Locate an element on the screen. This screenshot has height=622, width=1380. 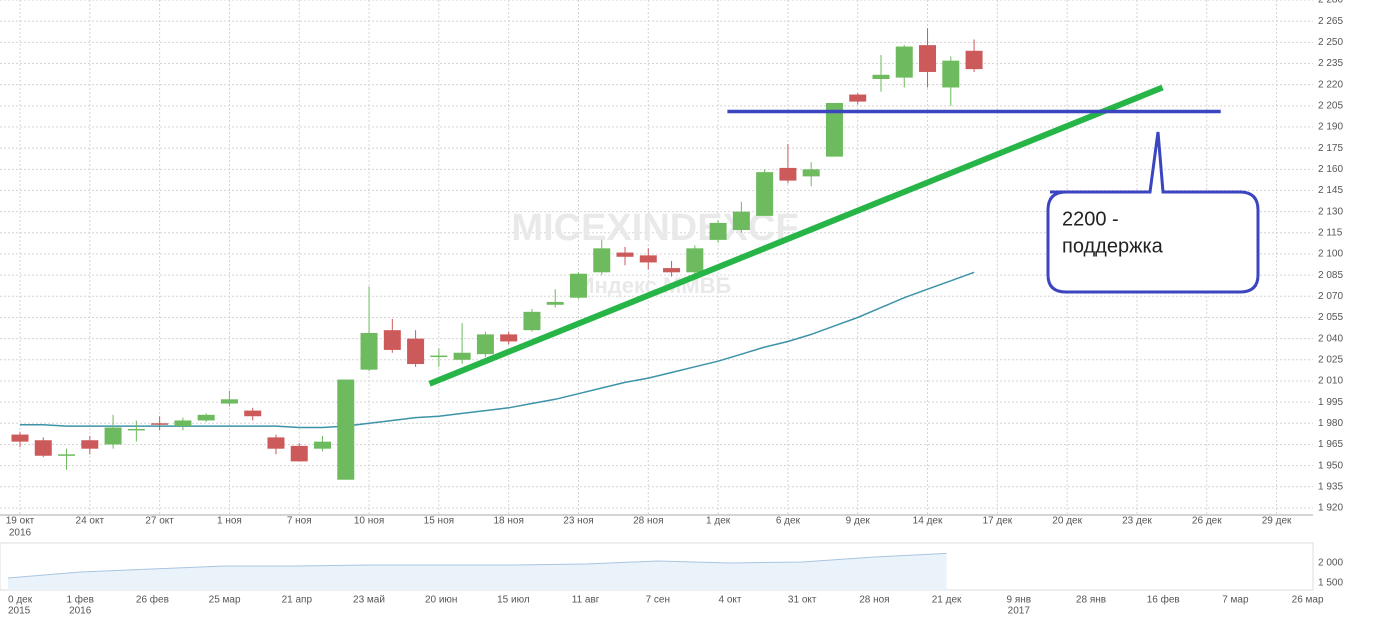
y-tick-label: 1 965 is located at coordinates (1330, 444).